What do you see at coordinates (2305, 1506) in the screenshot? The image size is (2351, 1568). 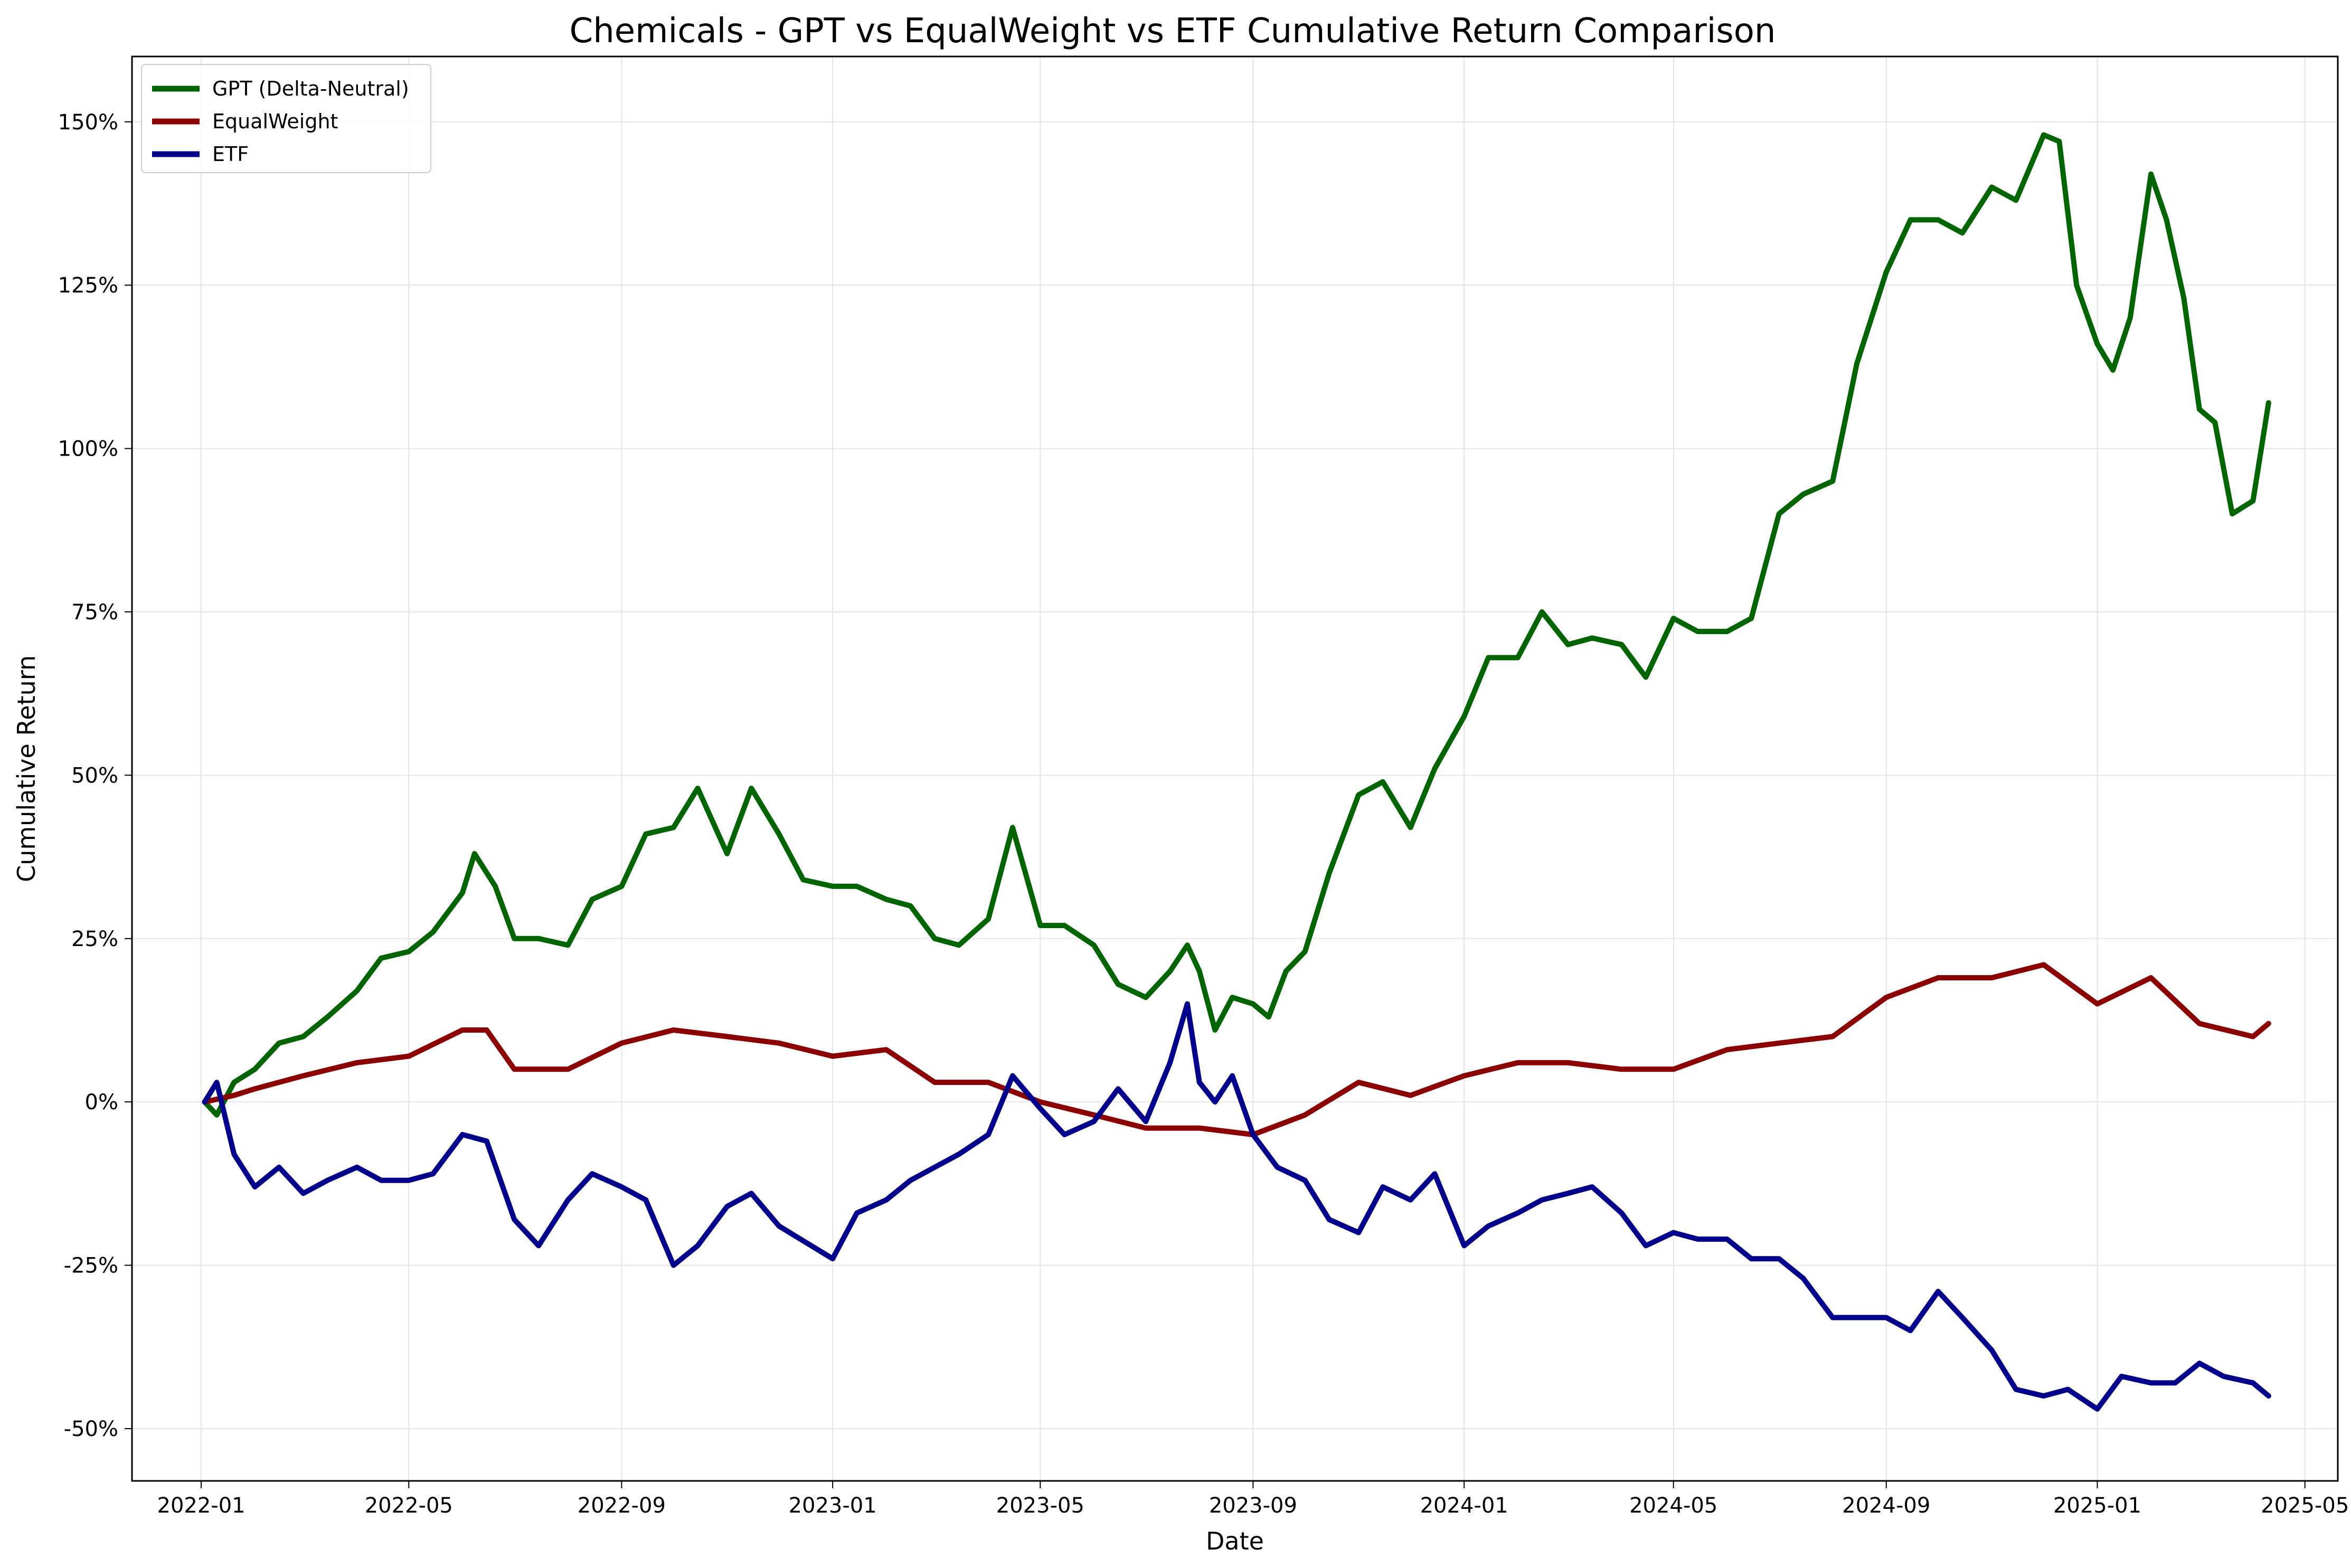 I see `x-tick-label: 2025-05` at bounding box center [2305, 1506].